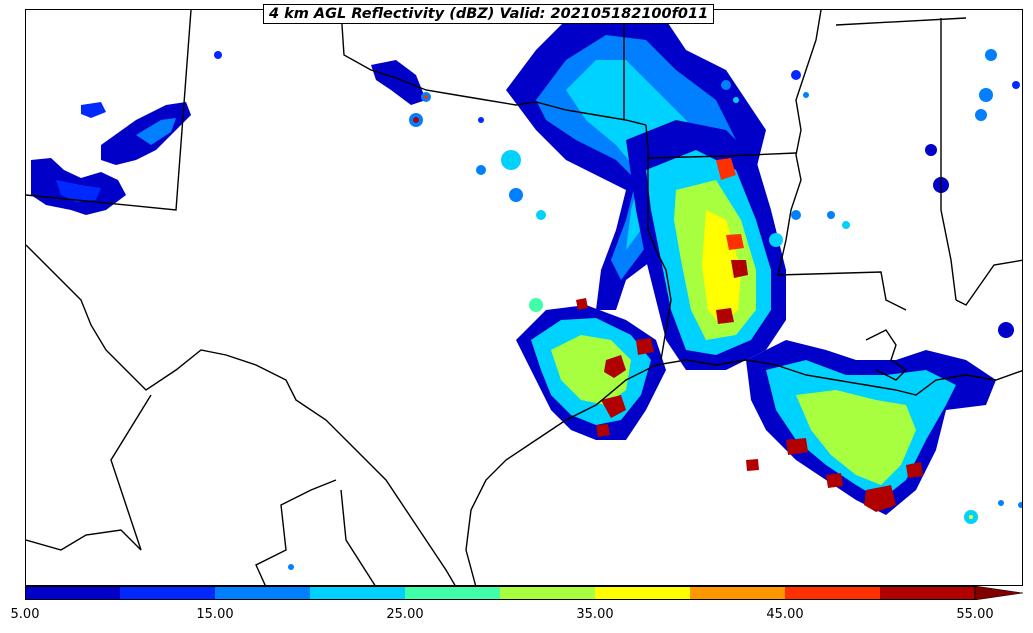  What do you see at coordinates (25, 614) in the screenshot?
I see `colorbar-tick-label: 5.00` at bounding box center [25, 614].